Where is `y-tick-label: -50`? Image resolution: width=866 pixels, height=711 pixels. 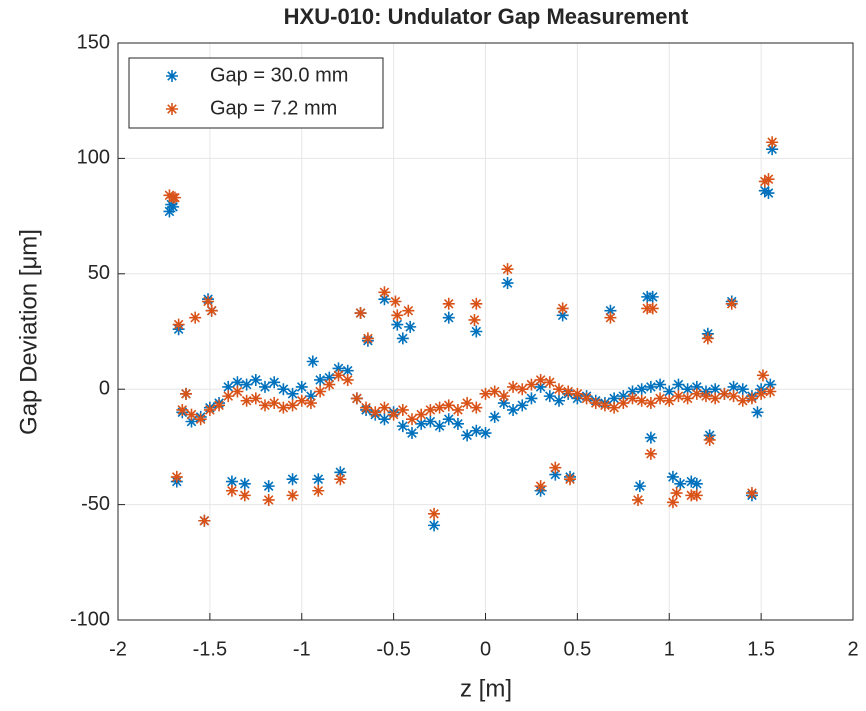 y-tick-label: -50 is located at coordinates (95, 504).